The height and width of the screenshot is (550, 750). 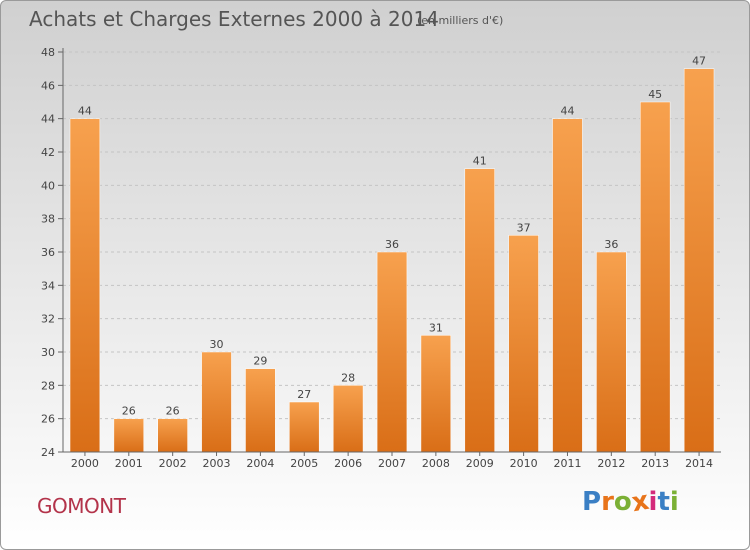 I want to click on bar-2009, so click(x=479, y=310).